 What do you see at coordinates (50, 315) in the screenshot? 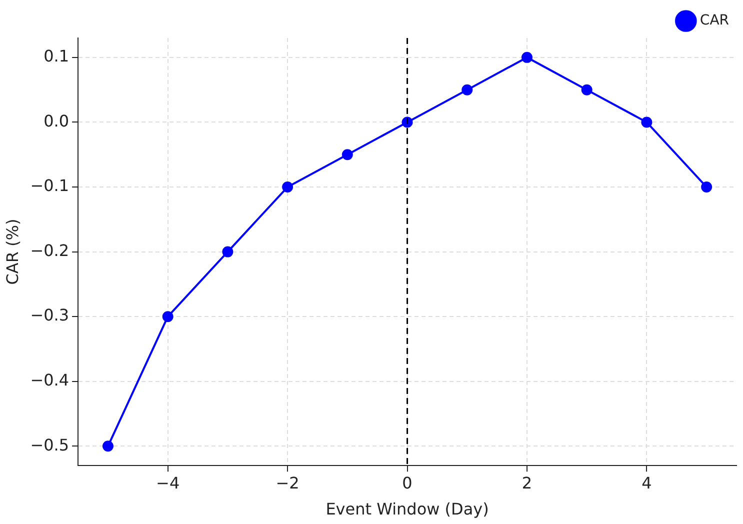
I see `y-tick-label: −0.3` at bounding box center [50, 315].